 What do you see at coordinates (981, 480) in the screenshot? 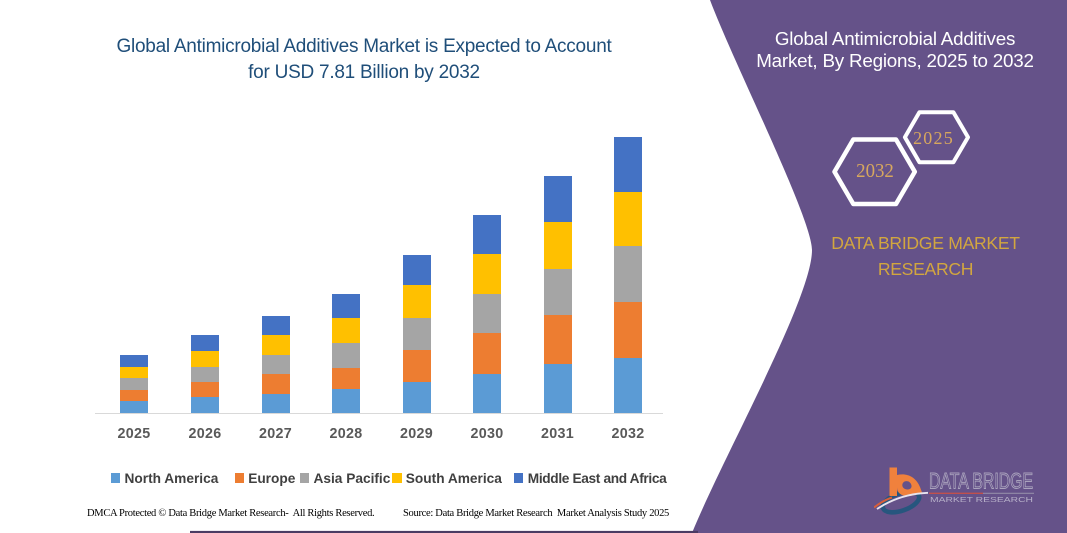
I see `svg-text: DATA BRIDGE` at bounding box center [981, 480].